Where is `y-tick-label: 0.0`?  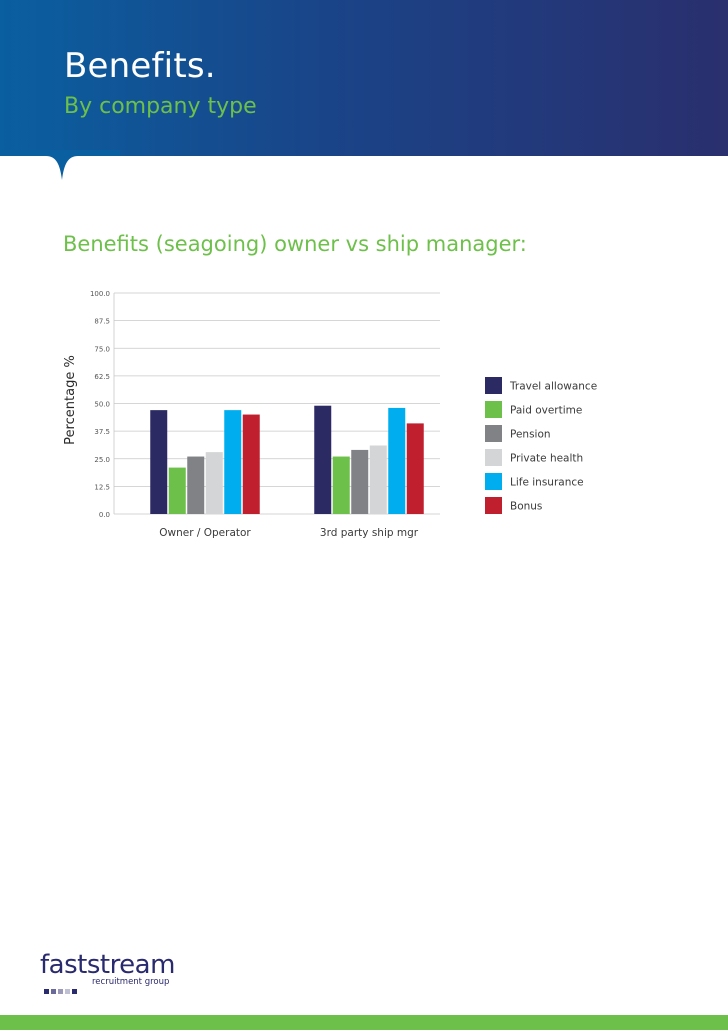
y-tick-label: 0.0 is located at coordinates (104, 515).